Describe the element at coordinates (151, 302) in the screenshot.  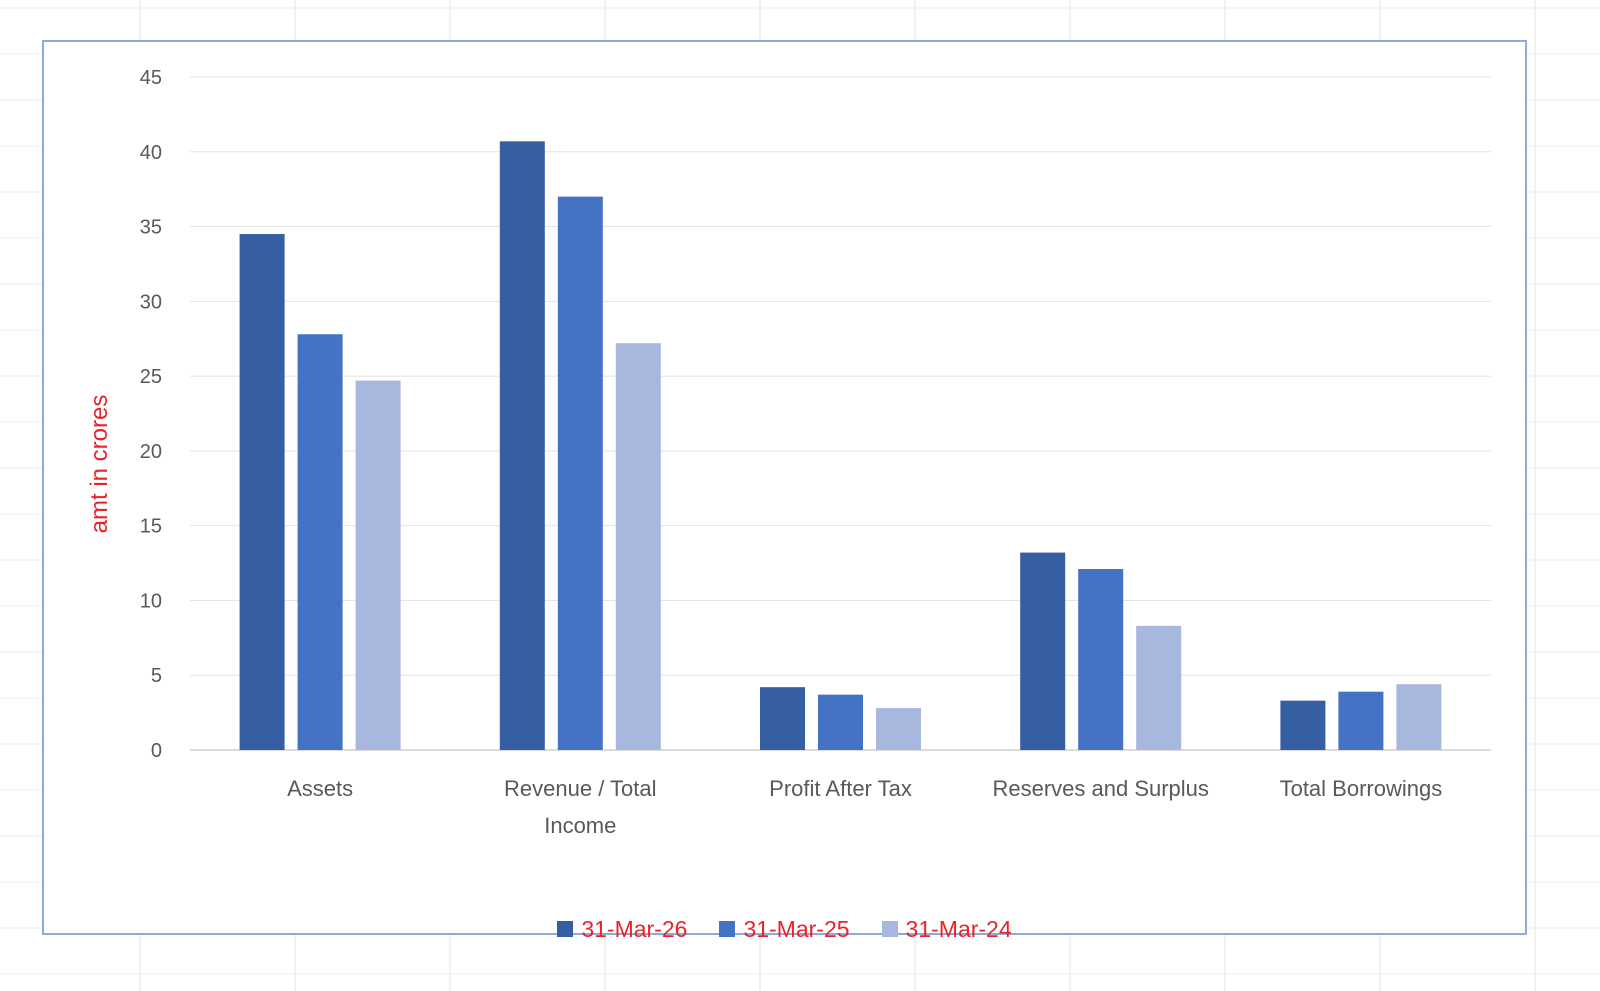
I see `y-tick-label: 30` at that location.